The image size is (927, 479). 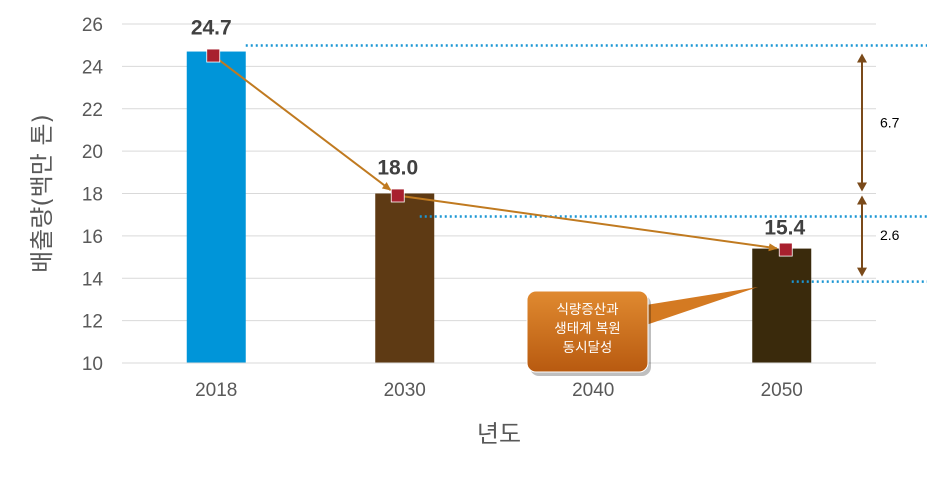 I want to click on callout-box, so click(x=587, y=331).